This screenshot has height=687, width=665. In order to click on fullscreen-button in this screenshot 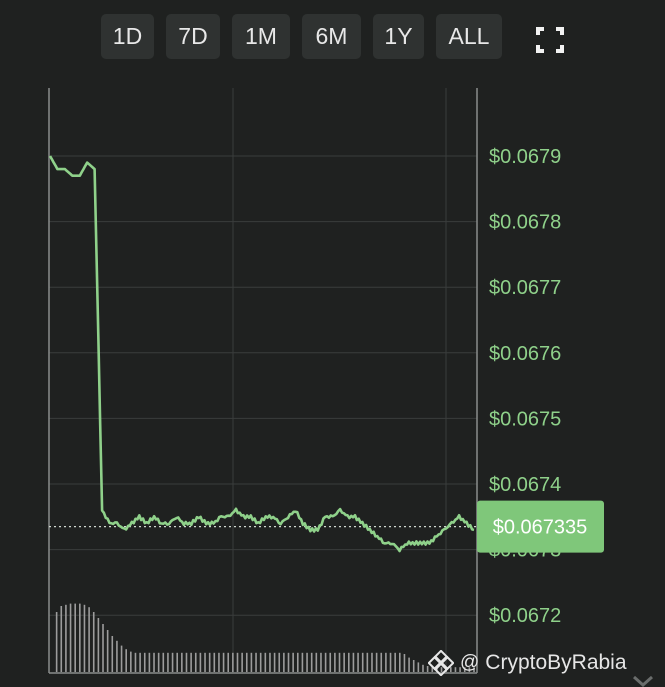, I will do `click(550, 40)`.